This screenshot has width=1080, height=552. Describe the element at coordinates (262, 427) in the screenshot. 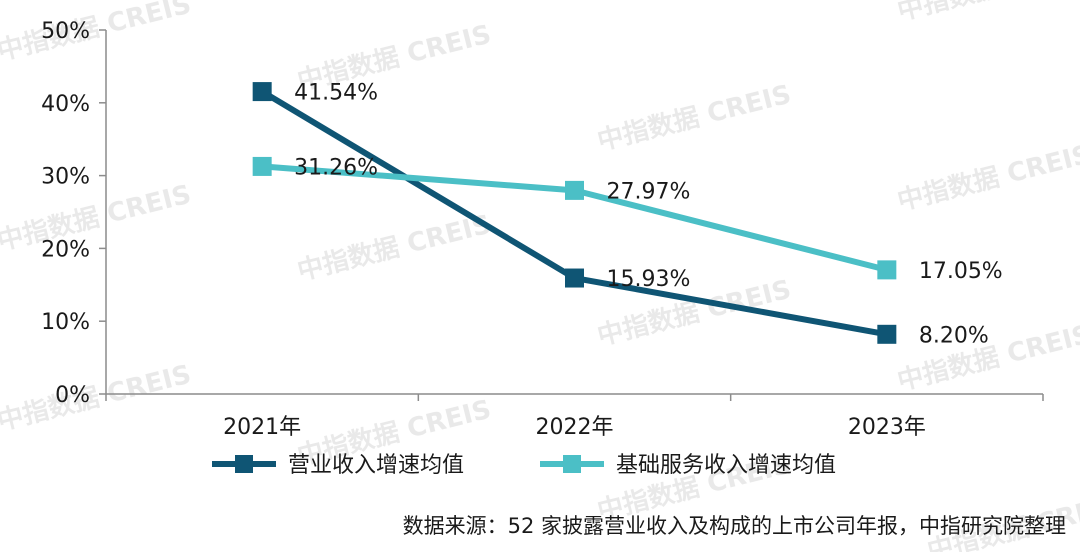

I see `x-tick-label: 2021年` at that location.